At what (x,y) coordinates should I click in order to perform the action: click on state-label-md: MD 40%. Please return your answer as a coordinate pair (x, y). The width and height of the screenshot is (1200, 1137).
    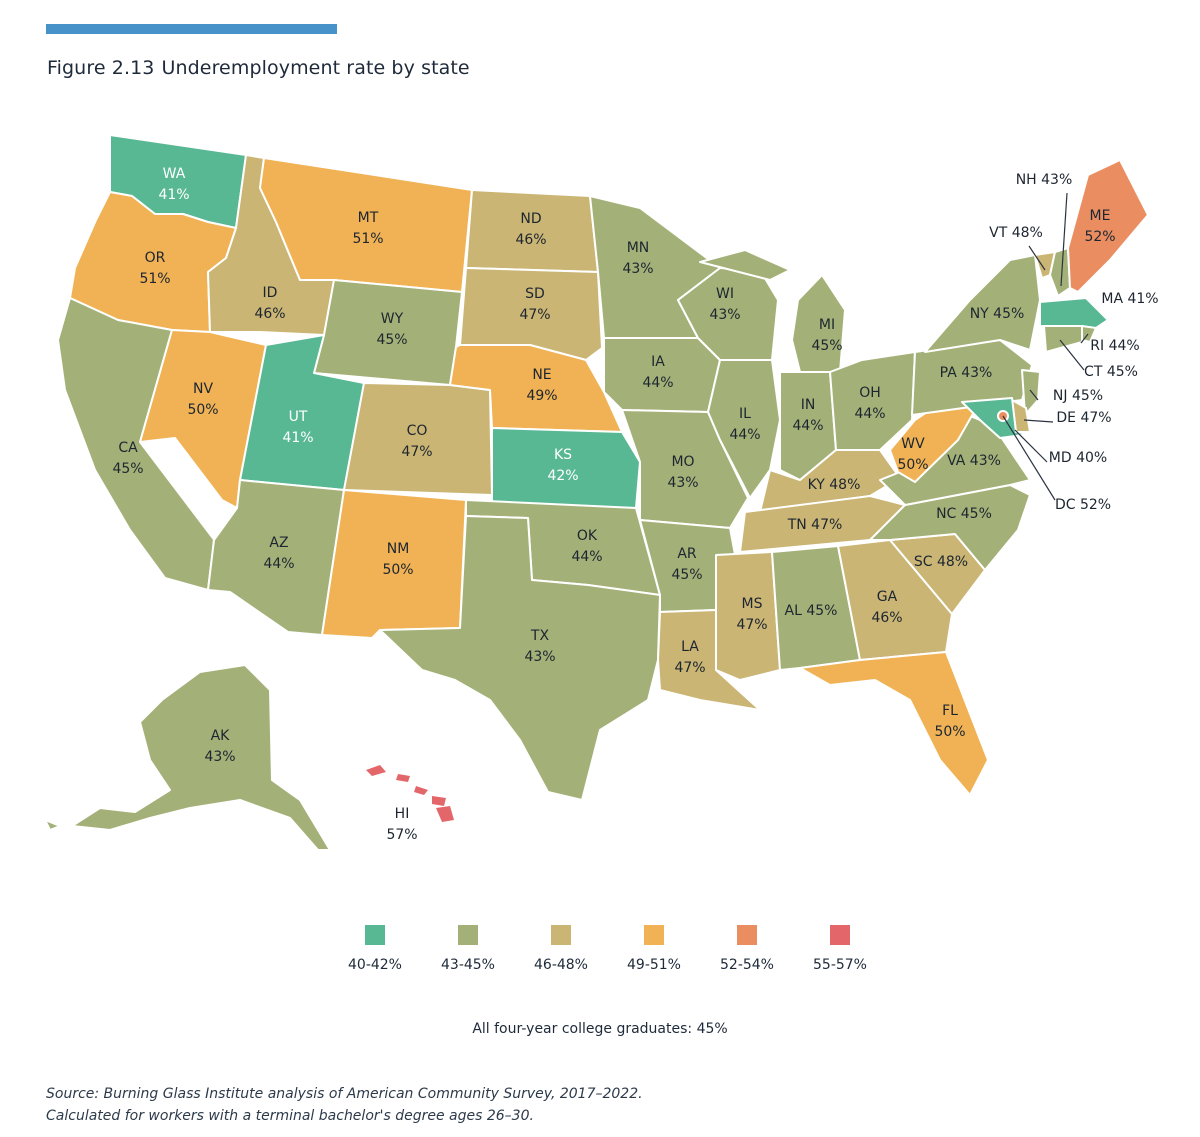
    Looking at the image, I should click on (1078, 458).